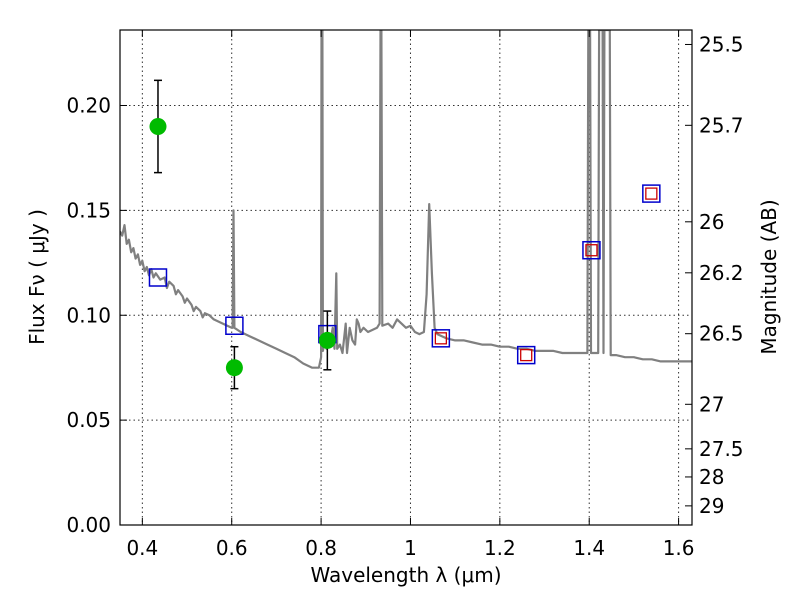 The image size is (800, 600). What do you see at coordinates (711, 404) in the screenshot?
I see `mag-tick-label: 27` at bounding box center [711, 404].